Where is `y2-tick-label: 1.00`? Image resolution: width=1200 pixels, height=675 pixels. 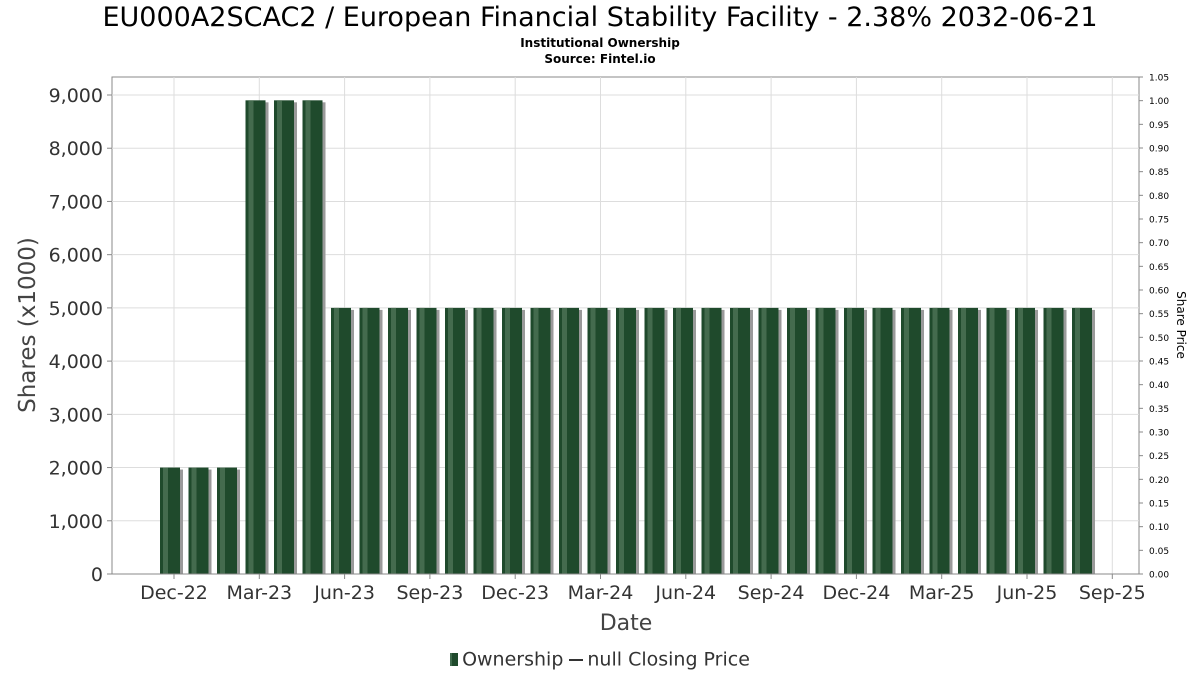
y2-tick-label: 1.00 is located at coordinates (1159, 102).